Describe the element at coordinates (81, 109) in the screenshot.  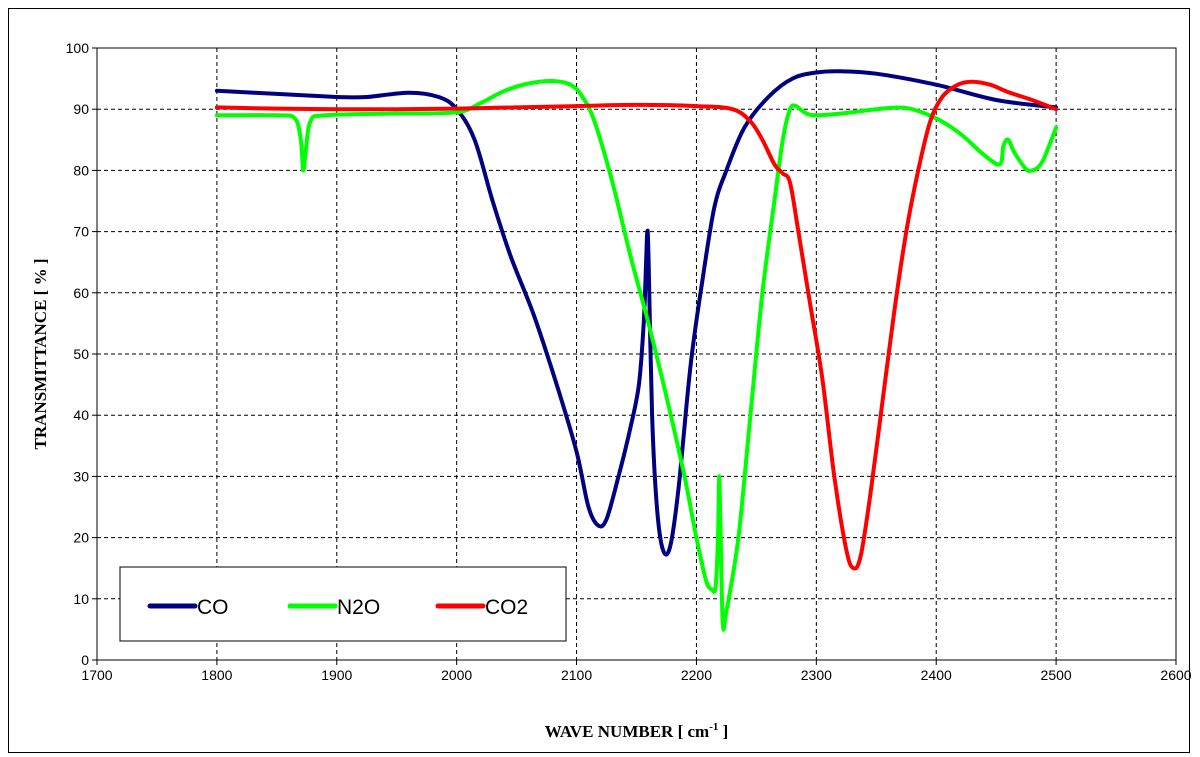
I see `y-tick-label: 90` at that location.